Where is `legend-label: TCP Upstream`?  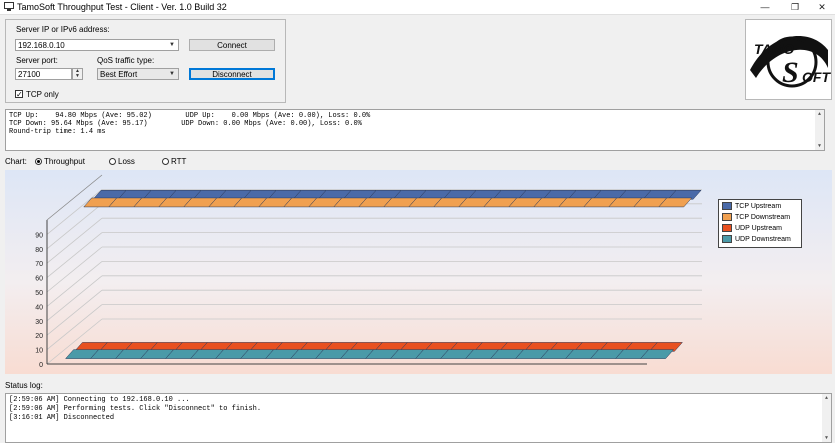 legend-label: TCP Upstream is located at coordinates (758, 206).